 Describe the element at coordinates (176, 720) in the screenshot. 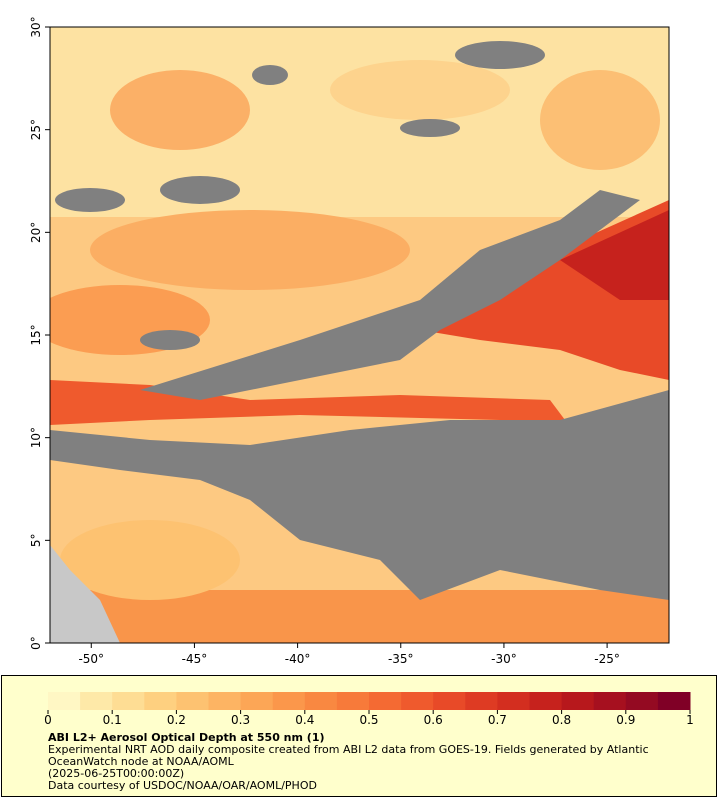

I see `colorbar-tick-label: 0.2` at that location.